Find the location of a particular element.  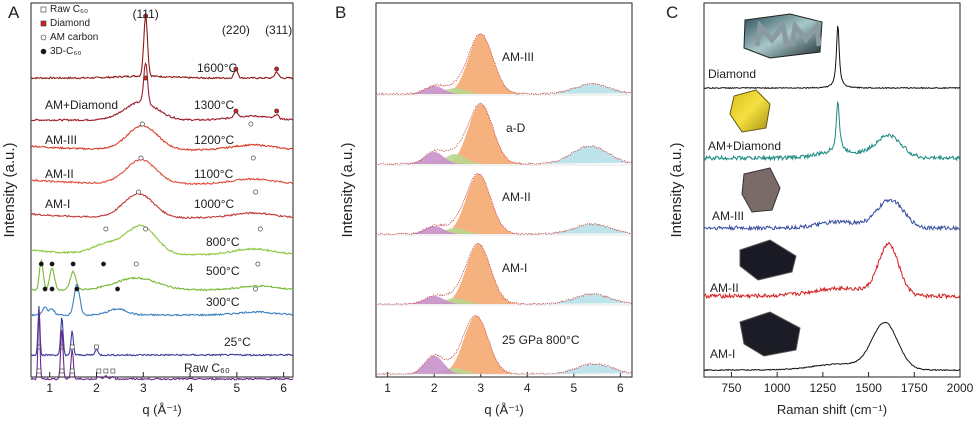

panel-c-x-axis-label: Raman shift (cm⁻¹) is located at coordinates (832, 409).